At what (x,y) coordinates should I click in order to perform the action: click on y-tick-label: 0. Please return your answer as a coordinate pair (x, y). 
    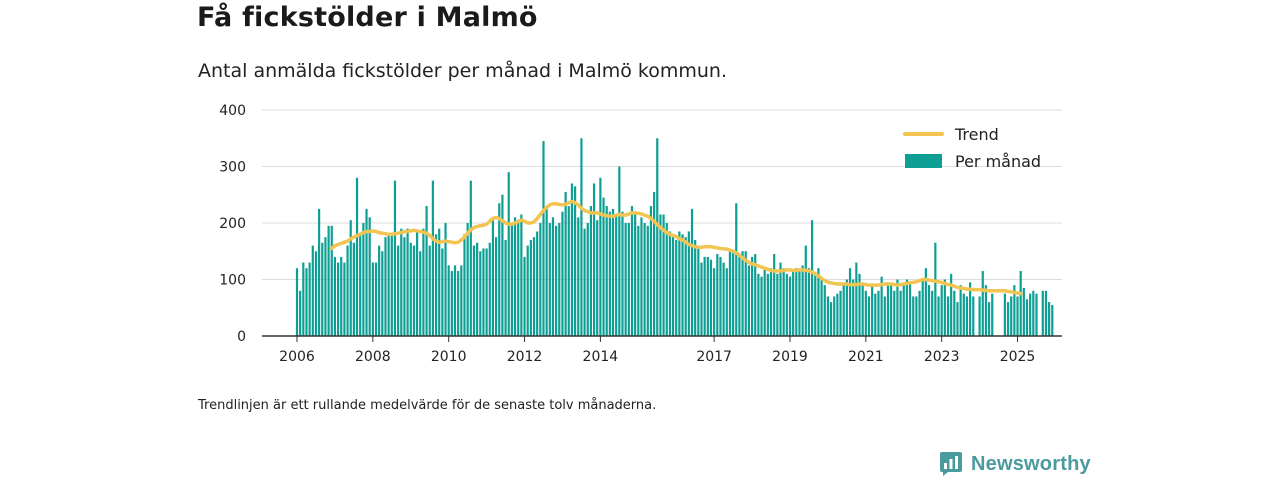
    Looking at the image, I should click on (241, 337).